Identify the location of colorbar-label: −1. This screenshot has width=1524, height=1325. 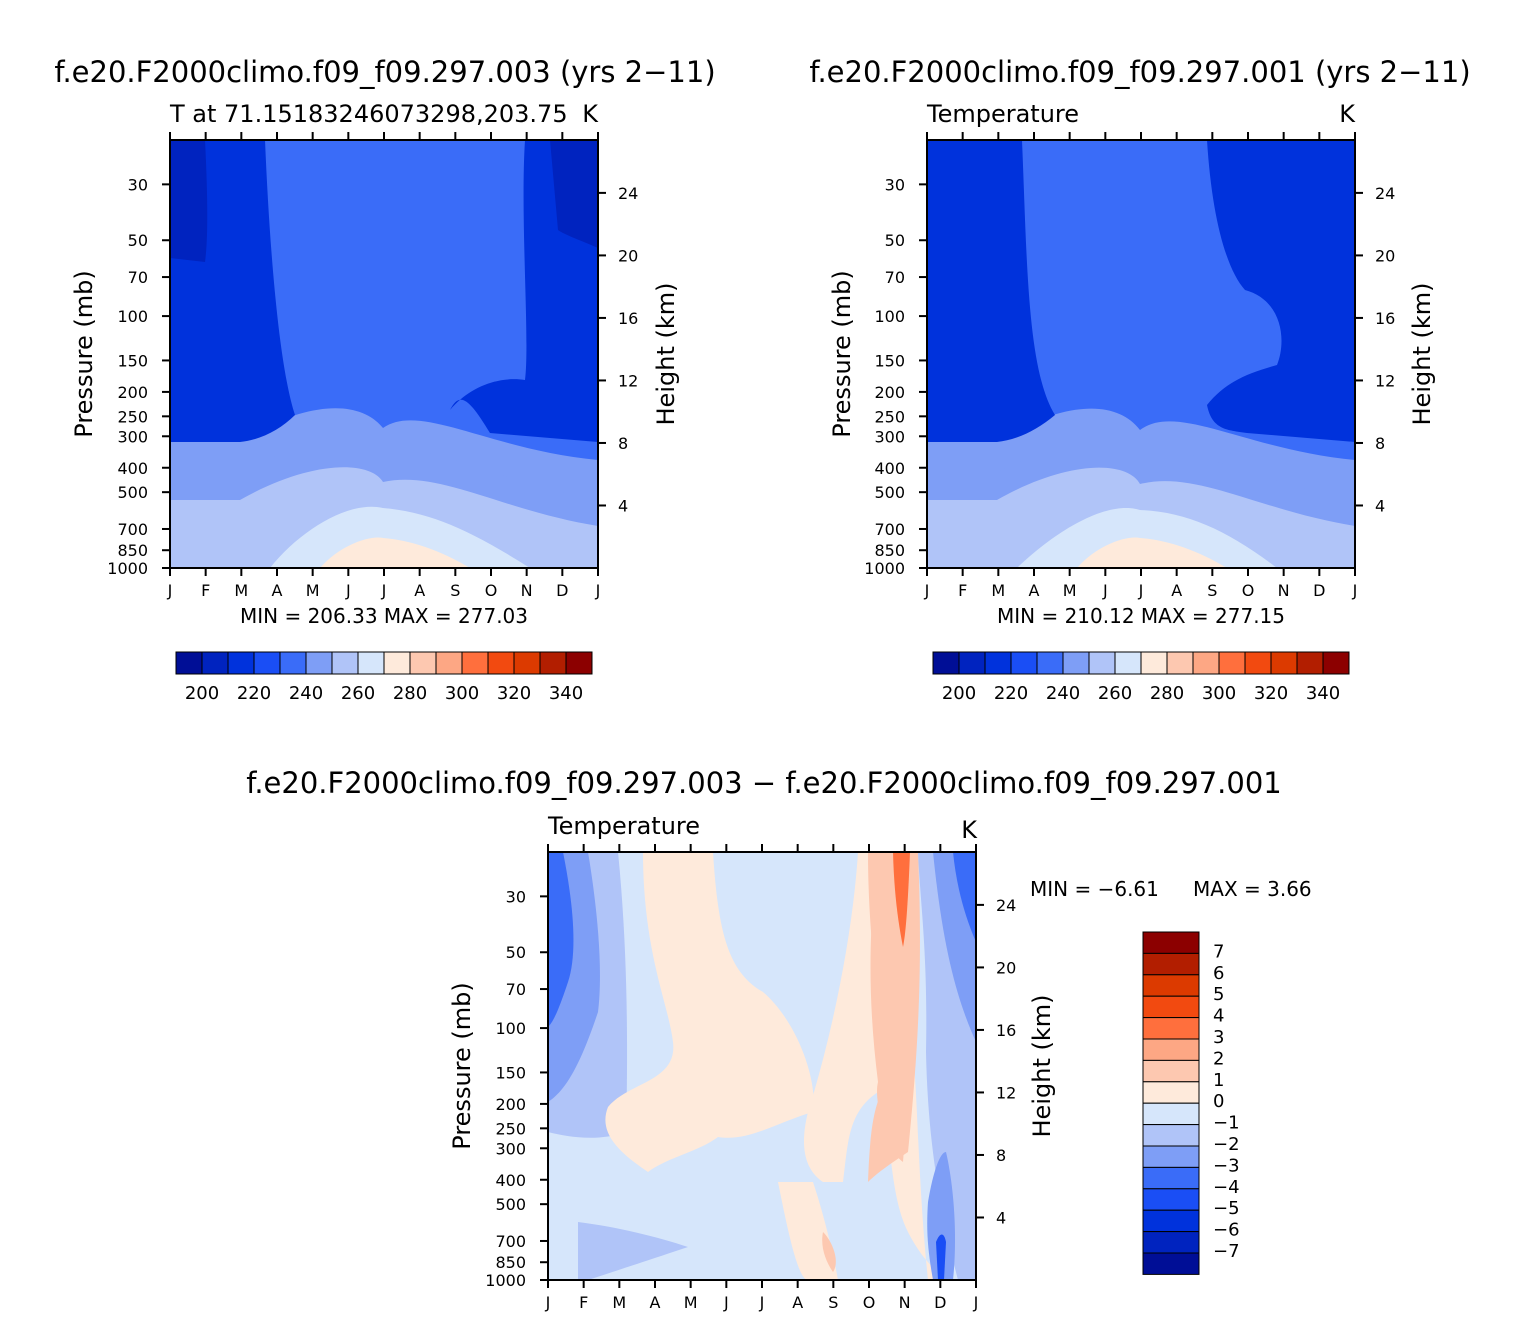
(1226, 1123).